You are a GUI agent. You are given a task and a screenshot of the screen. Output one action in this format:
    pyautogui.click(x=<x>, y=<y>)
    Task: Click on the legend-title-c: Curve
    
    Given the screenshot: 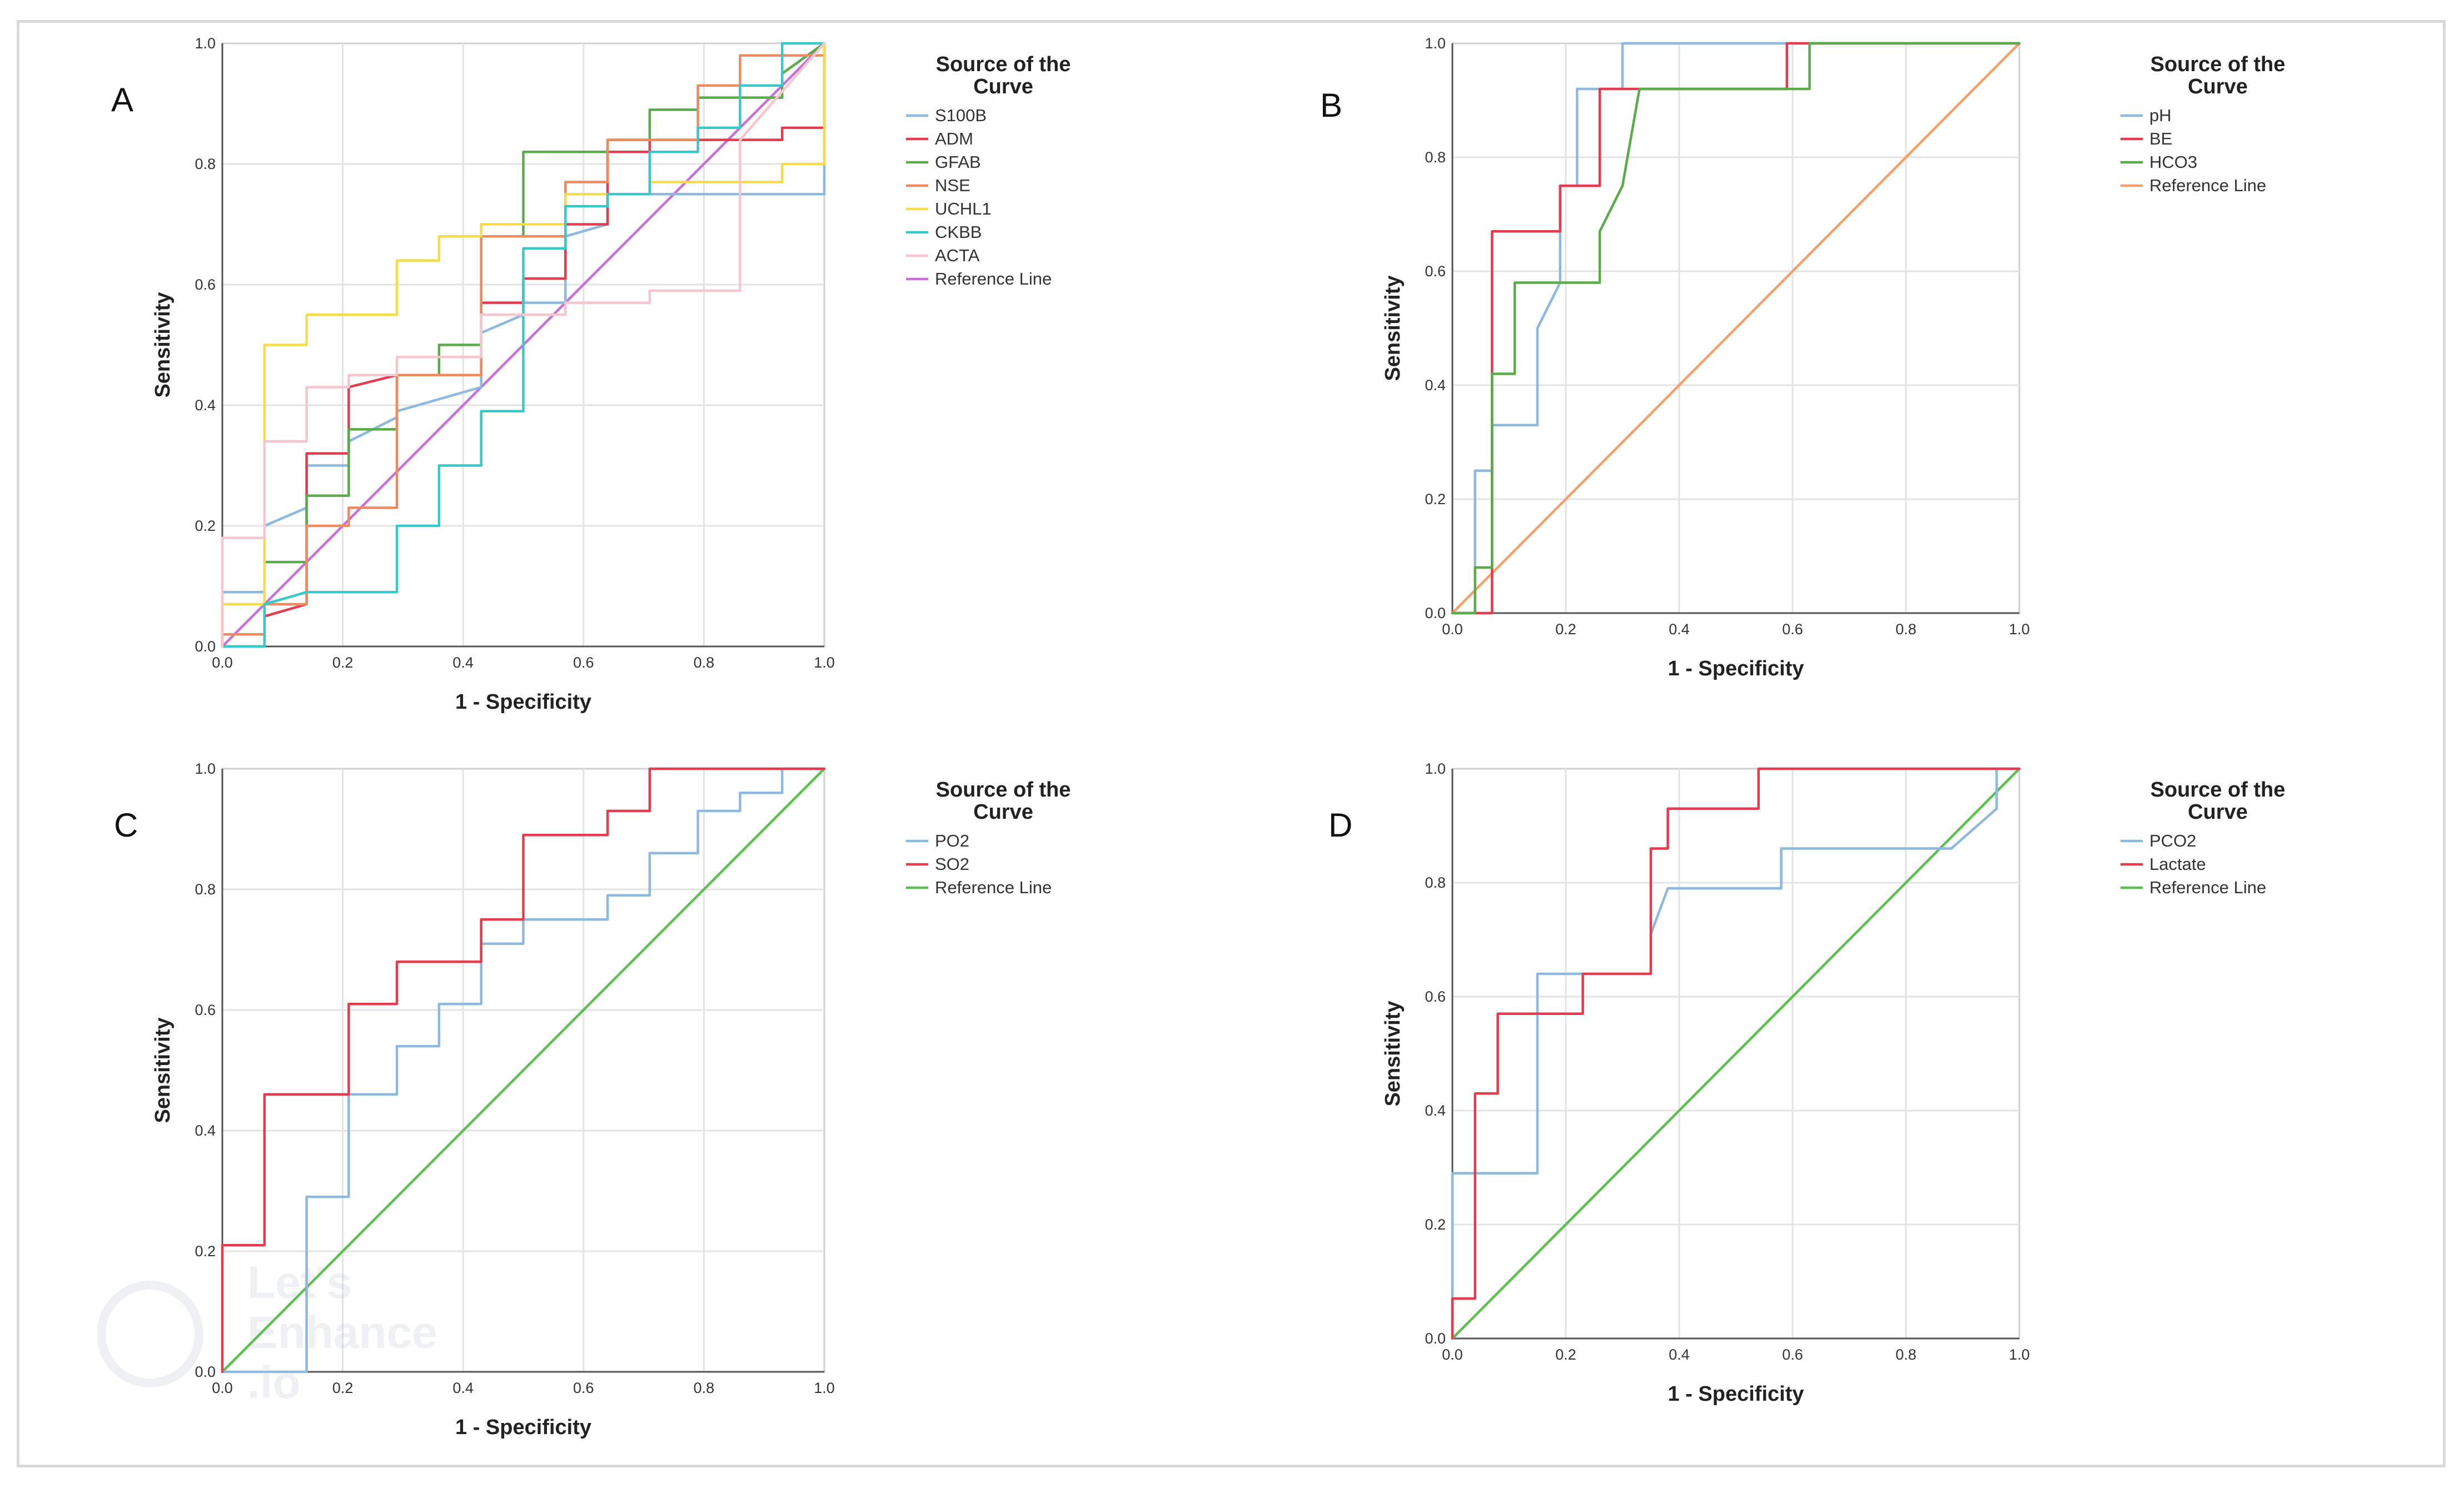 What is the action you would take?
    pyautogui.click(x=1003, y=812)
    